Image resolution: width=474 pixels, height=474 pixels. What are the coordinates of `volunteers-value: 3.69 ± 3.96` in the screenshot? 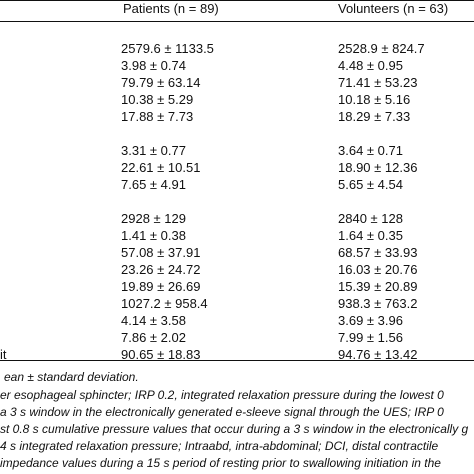 It's located at (370, 320).